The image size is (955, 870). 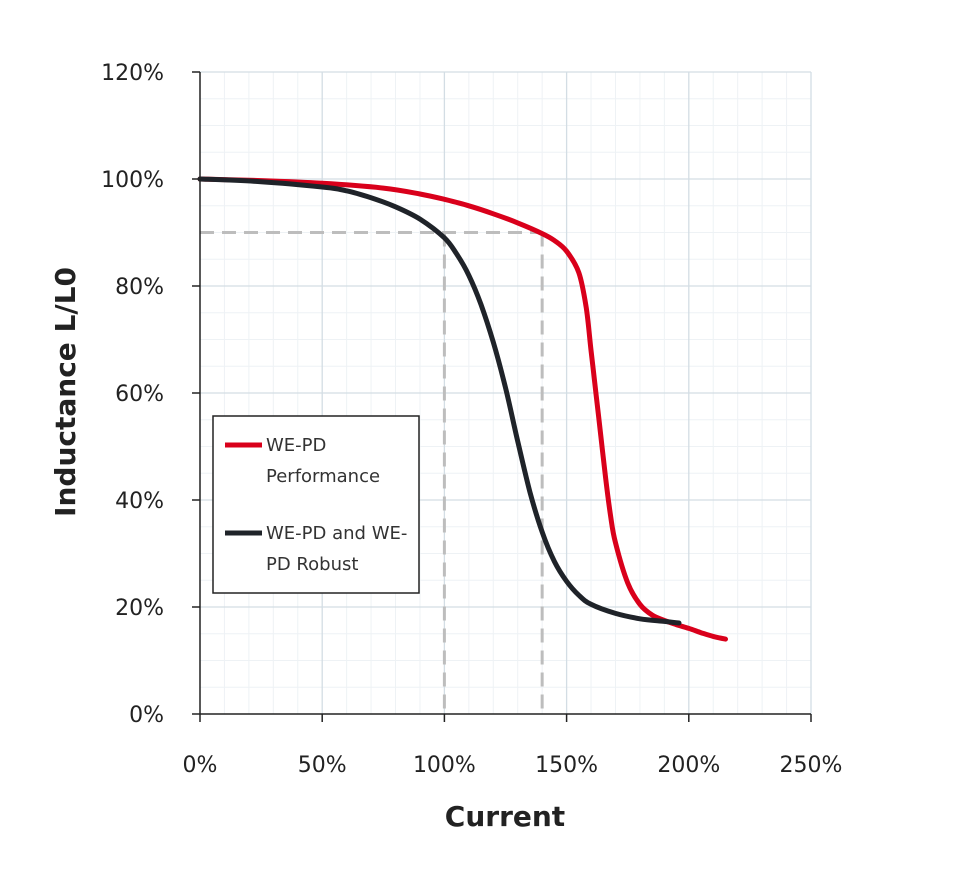 What do you see at coordinates (323, 476) in the screenshot?
I see `legend-label-performance-line2: Performance` at bounding box center [323, 476].